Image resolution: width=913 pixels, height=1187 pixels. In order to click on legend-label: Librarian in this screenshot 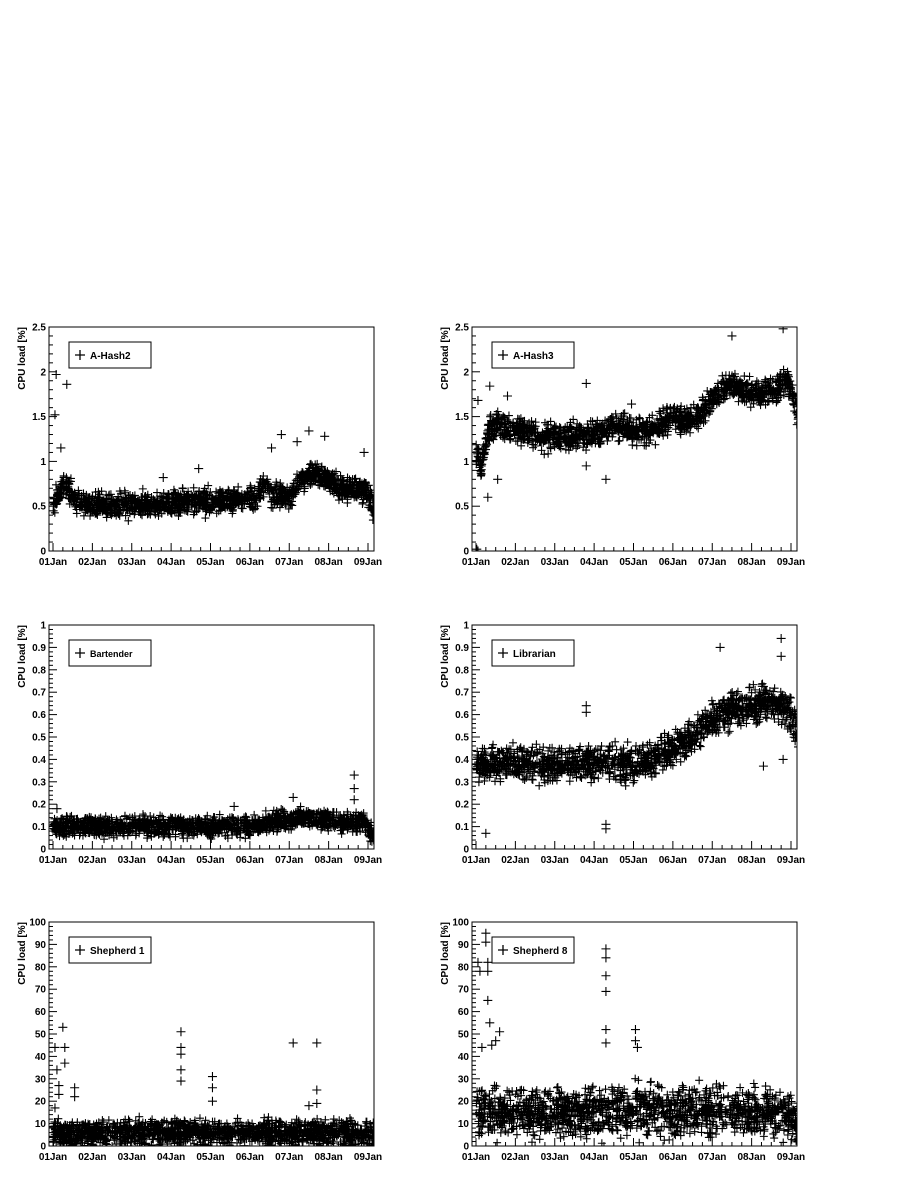, I will do `click(534, 654)`.